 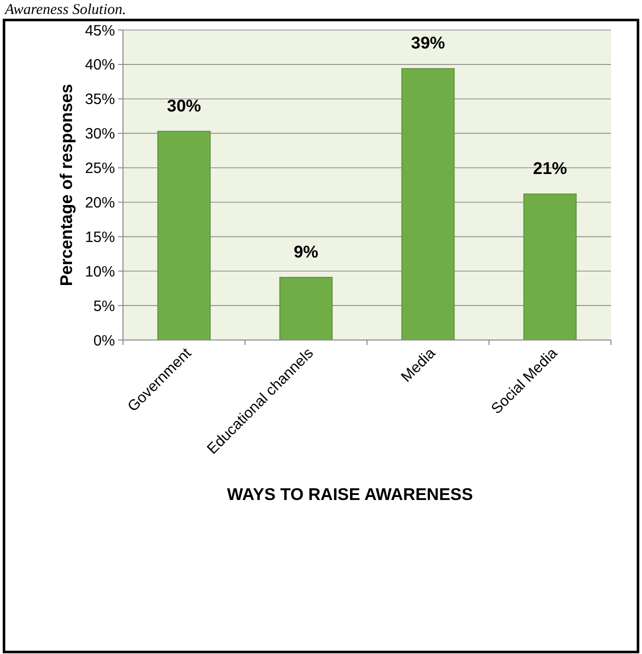 What do you see at coordinates (428, 43) in the screenshot?
I see `data-label: 39%` at bounding box center [428, 43].